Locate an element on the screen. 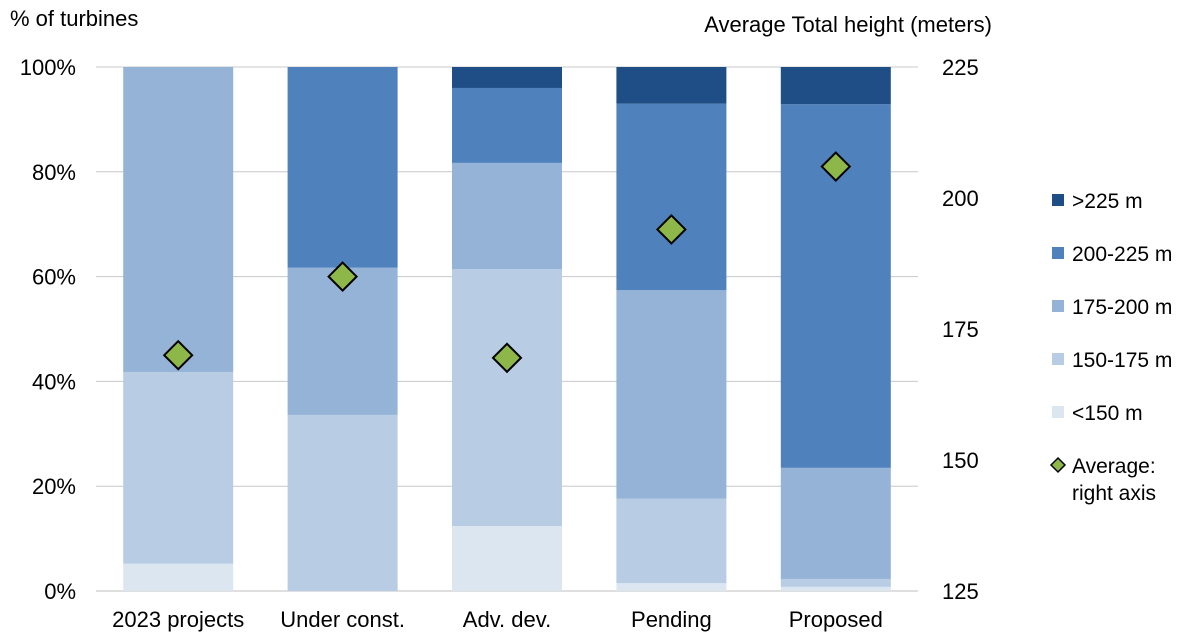  right-tick-label: 150 is located at coordinates (960, 460).